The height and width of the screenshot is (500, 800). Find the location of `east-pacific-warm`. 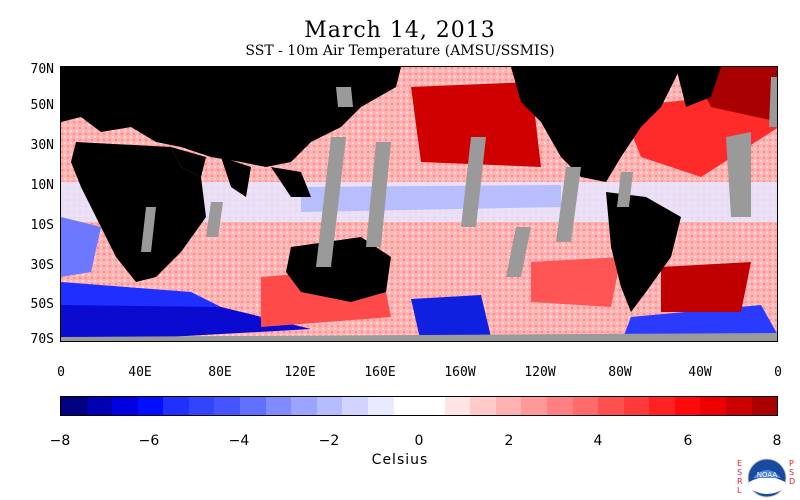

east-pacific-warm is located at coordinates (576, 282).